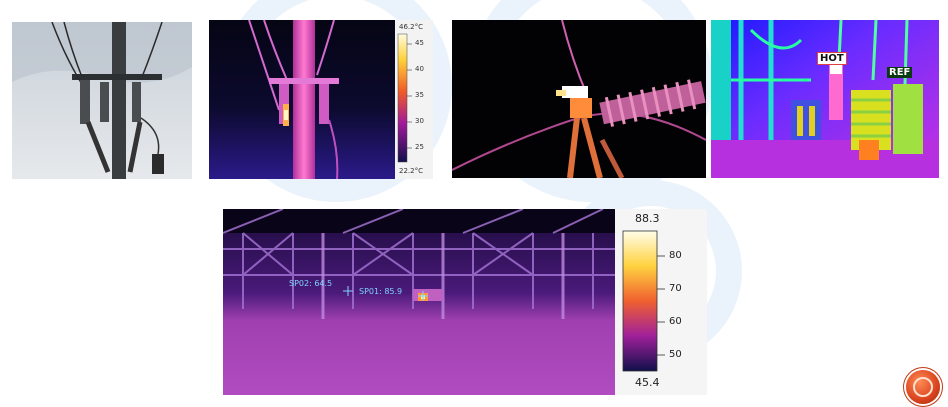  I want to click on presentation-logo, so click(923, 387).